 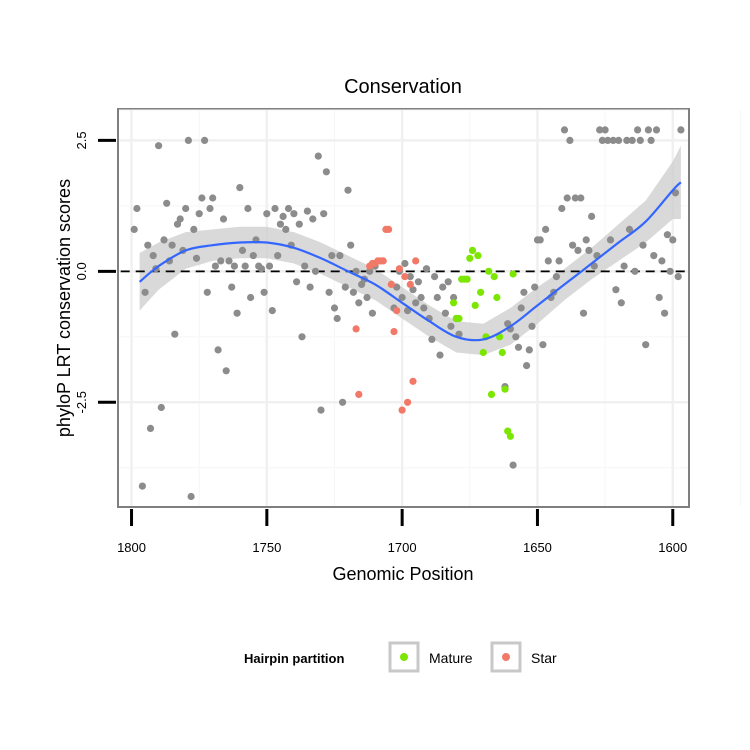 What do you see at coordinates (402, 547) in the screenshot?
I see `x-tick-label: 1700` at bounding box center [402, 547].